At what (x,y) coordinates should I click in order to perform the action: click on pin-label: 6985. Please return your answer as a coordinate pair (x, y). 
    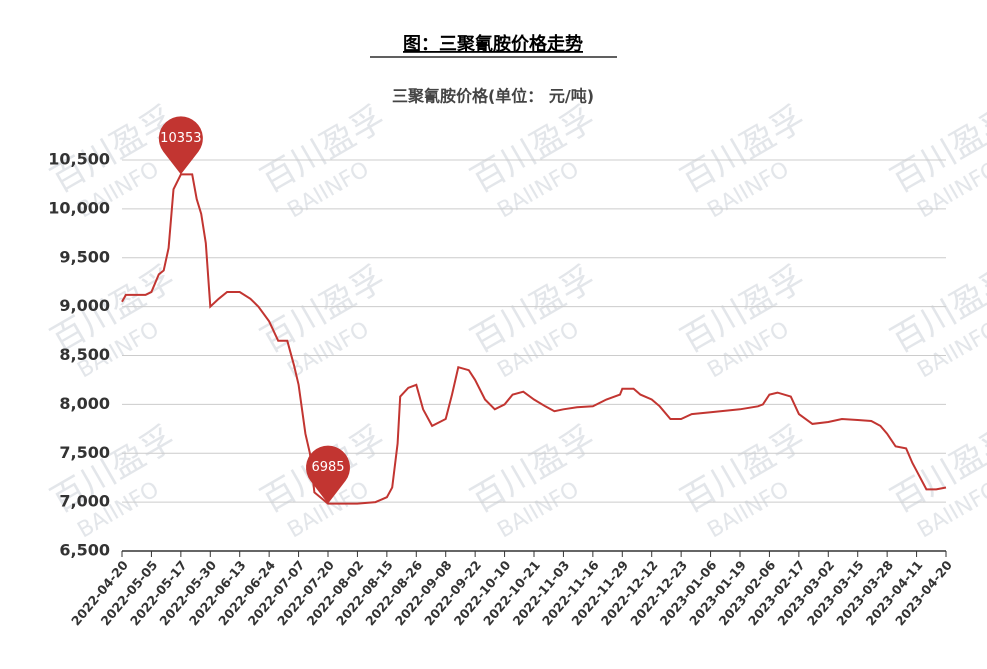
    Looking at the image, I should click on (327, 467).